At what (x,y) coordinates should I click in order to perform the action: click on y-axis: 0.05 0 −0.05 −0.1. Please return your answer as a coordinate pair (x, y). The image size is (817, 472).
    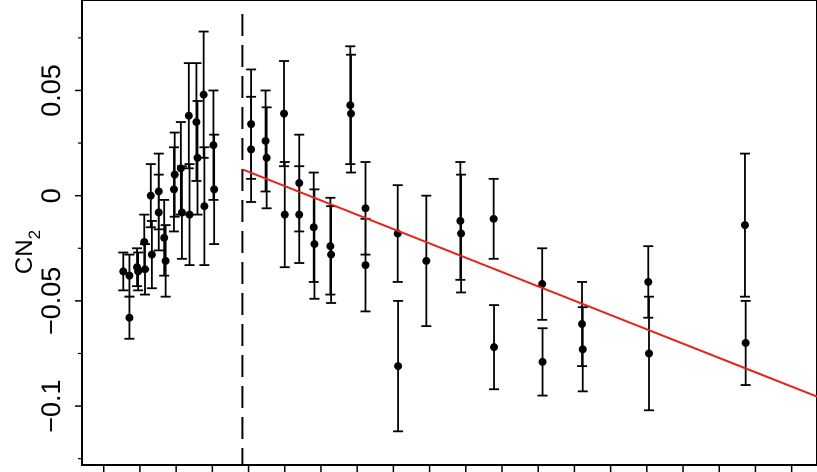
    Looking at the image, I should click on (59, 248).